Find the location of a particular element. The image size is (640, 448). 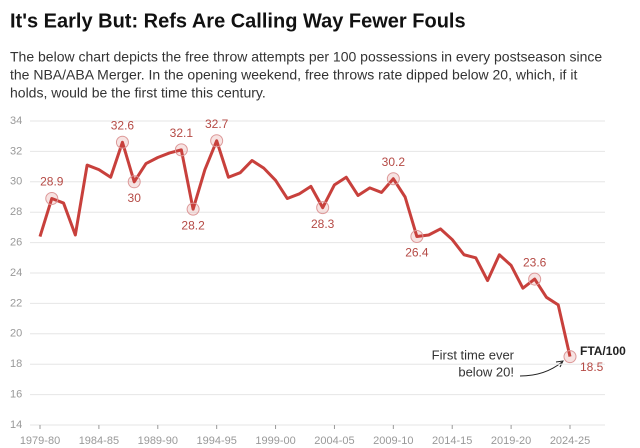

y-tick-label: 24 is located at coordinates (16, 273).